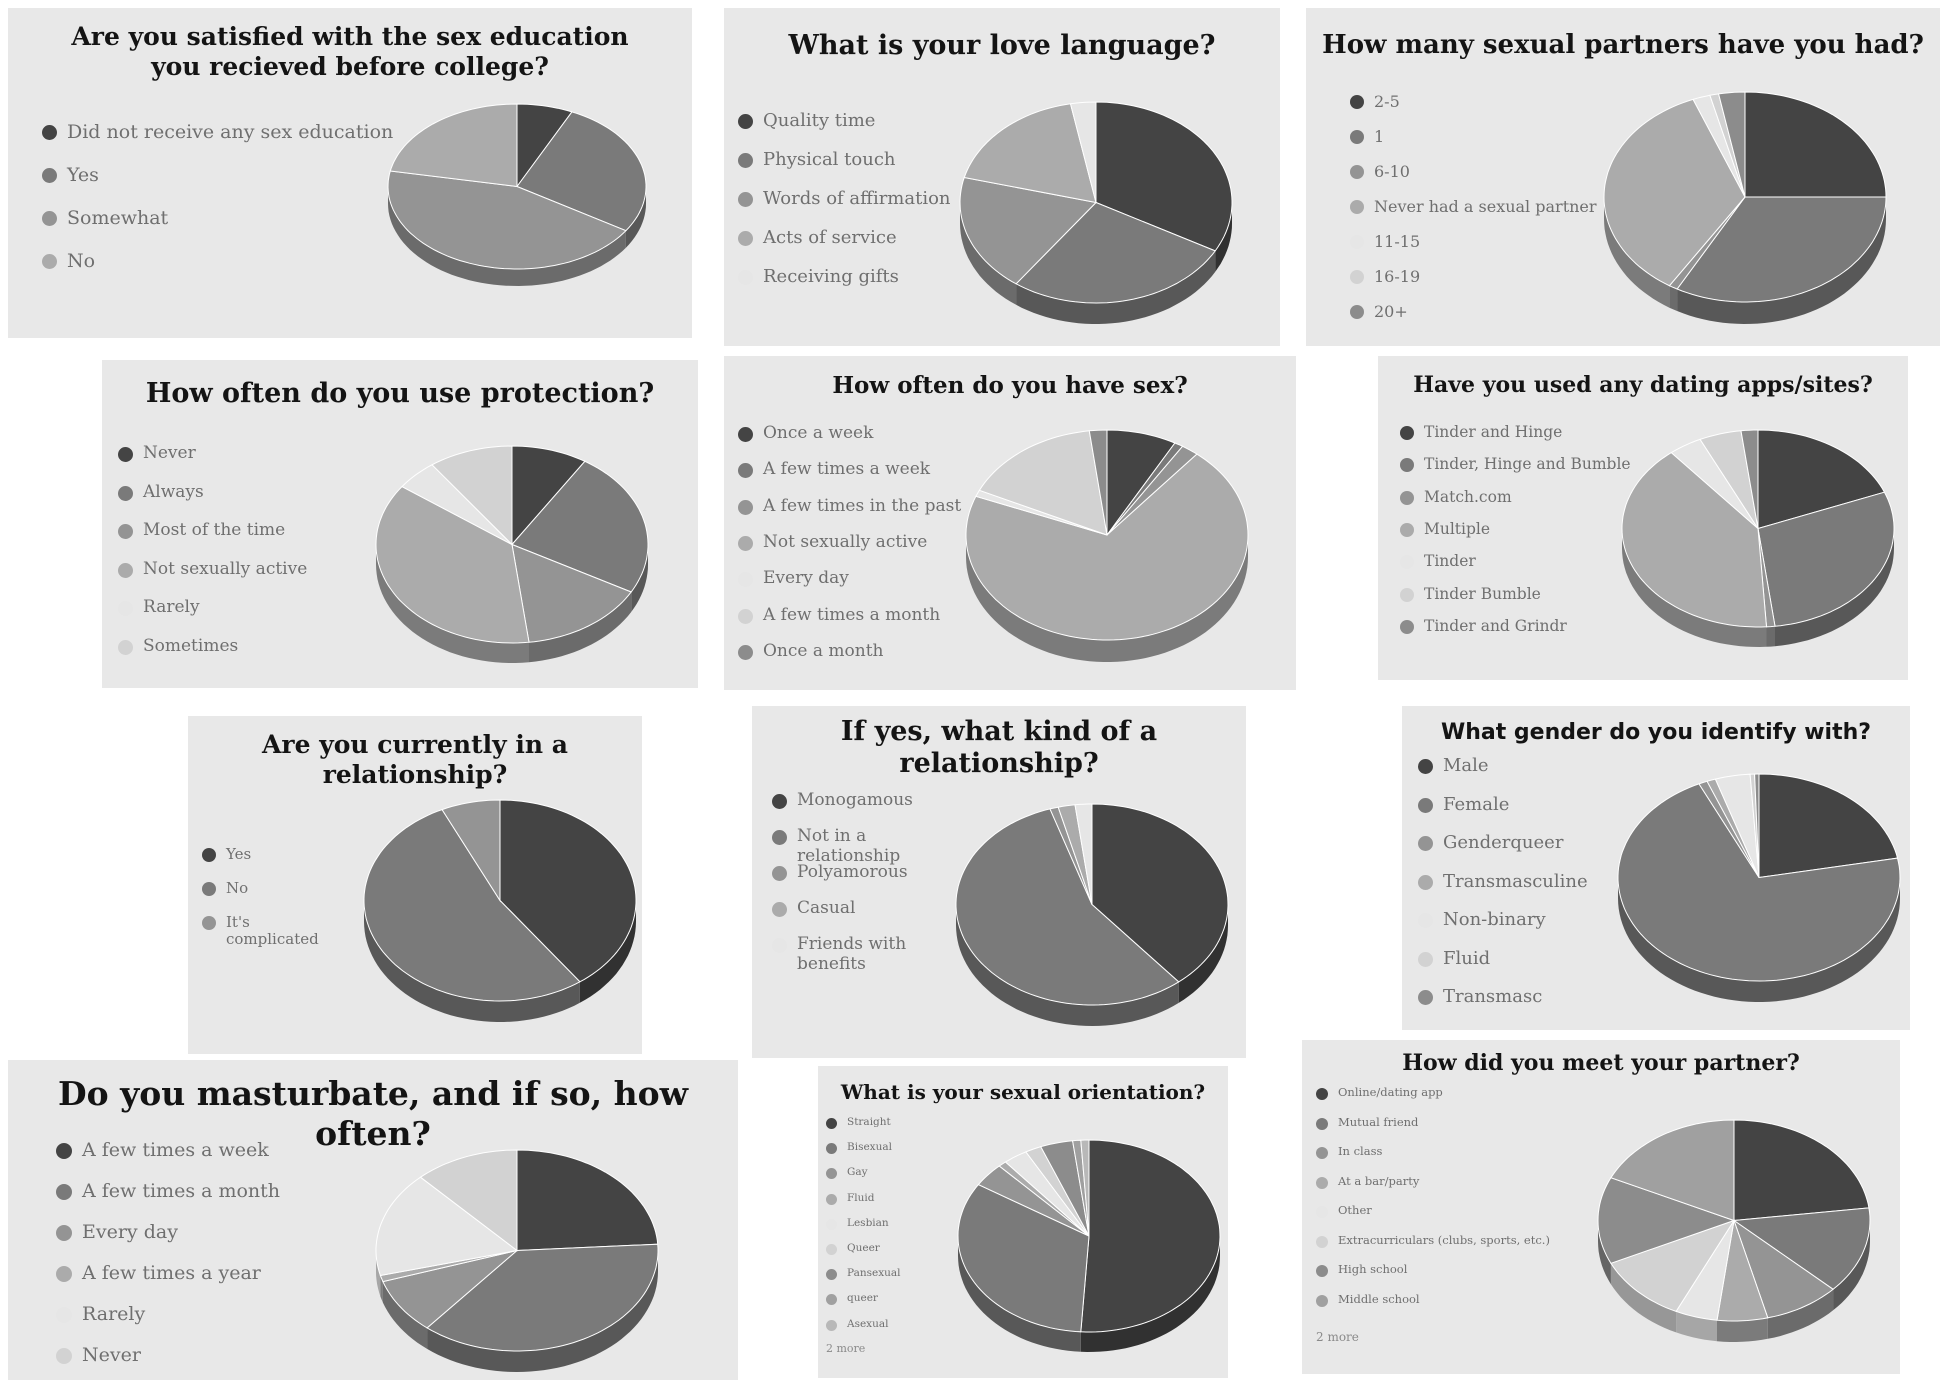 Image resolution: width=1940 pixels, height=1381 pixels. I want to click on legend-item: Quality time, so click(806, 121).